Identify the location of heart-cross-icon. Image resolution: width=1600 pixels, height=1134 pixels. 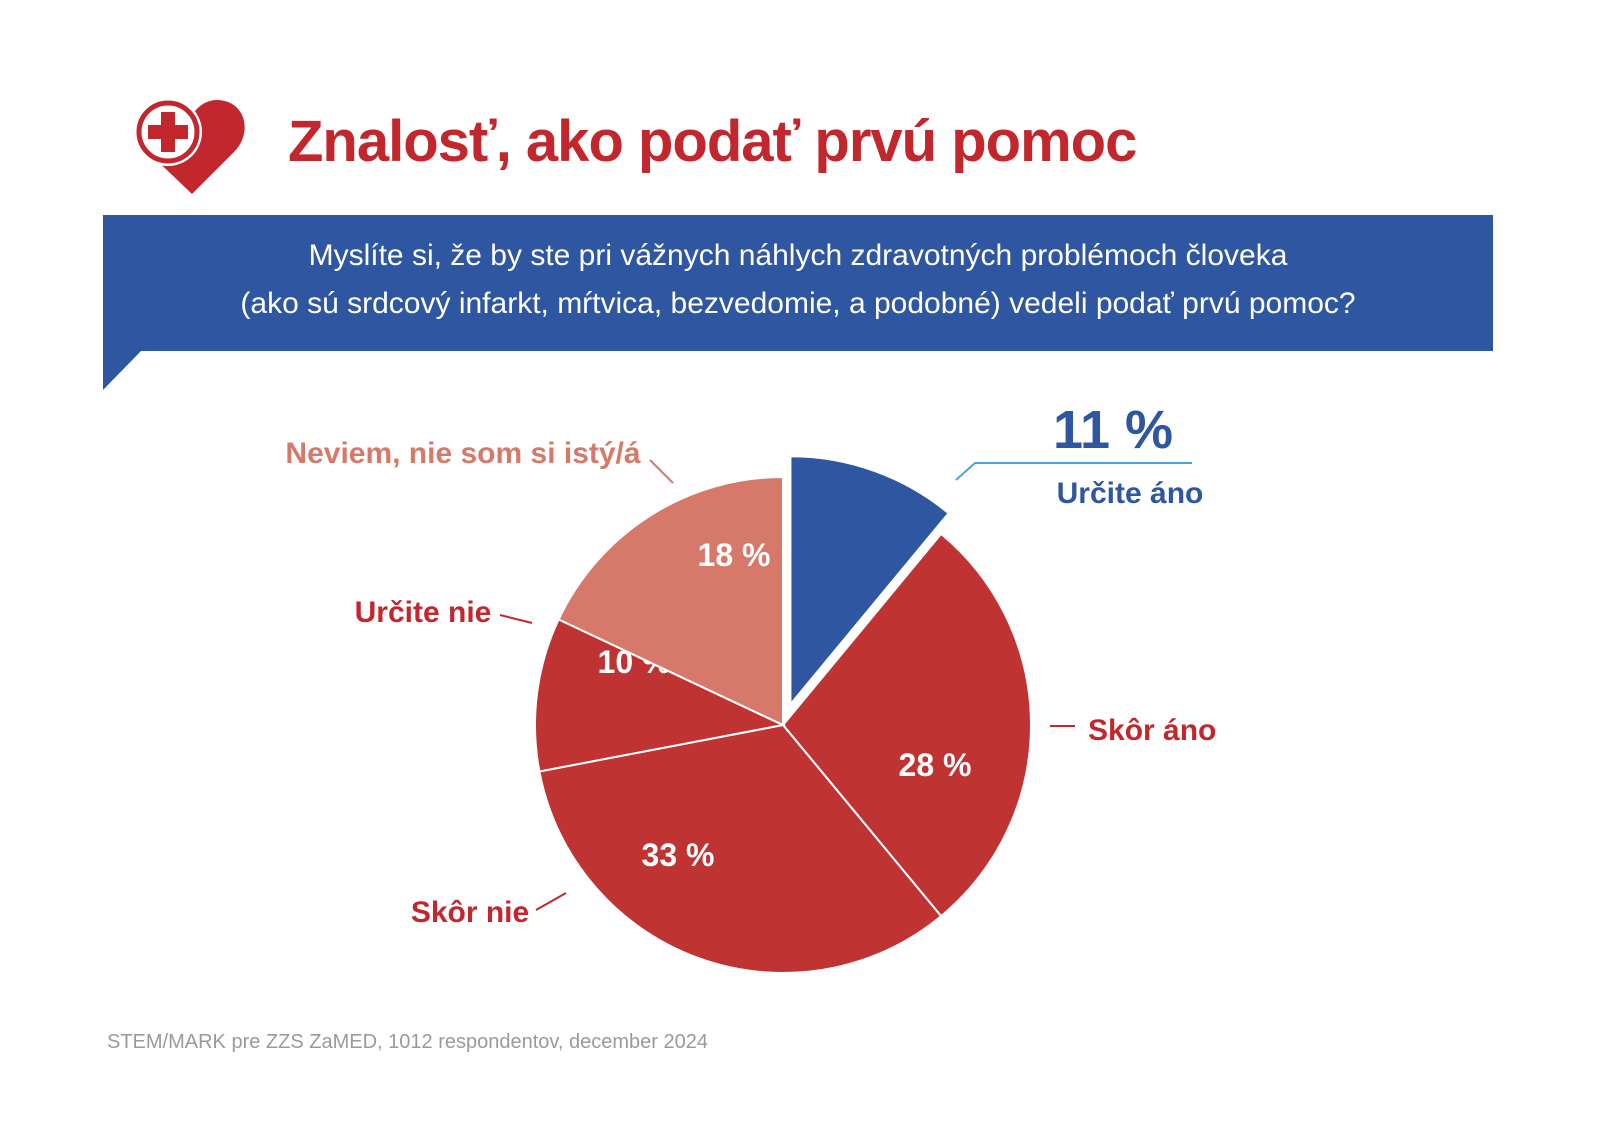
(189, 146).